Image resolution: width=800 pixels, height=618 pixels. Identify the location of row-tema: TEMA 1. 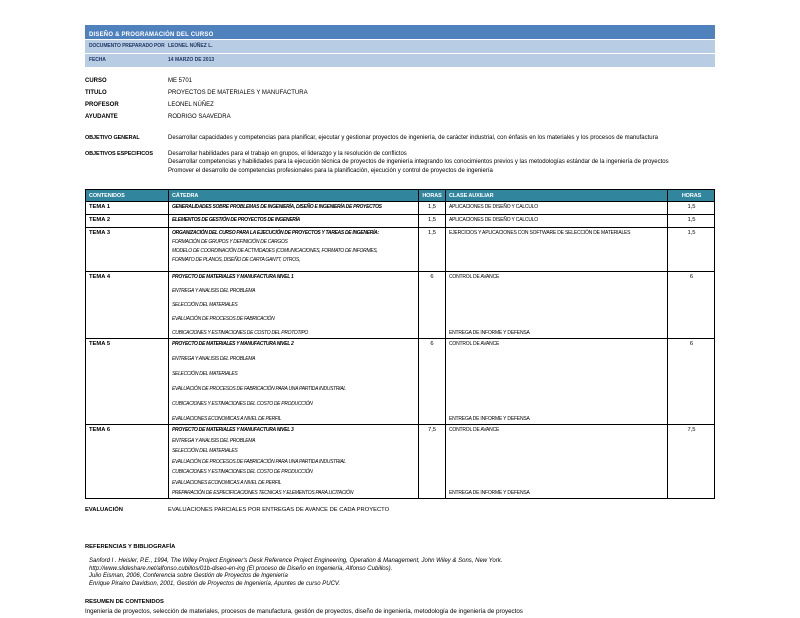
(127, 208).